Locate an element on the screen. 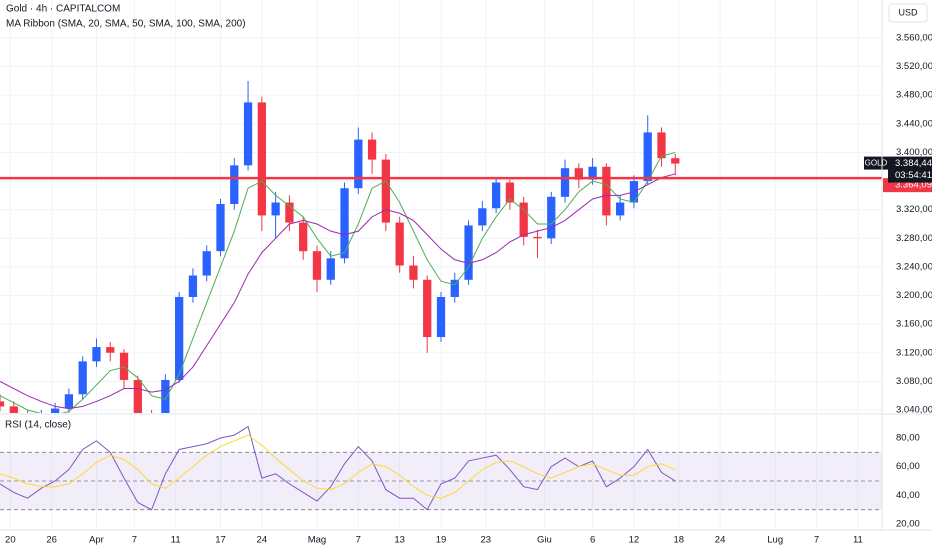  x-tick-label: 12 is located at coordinates (634, 540).